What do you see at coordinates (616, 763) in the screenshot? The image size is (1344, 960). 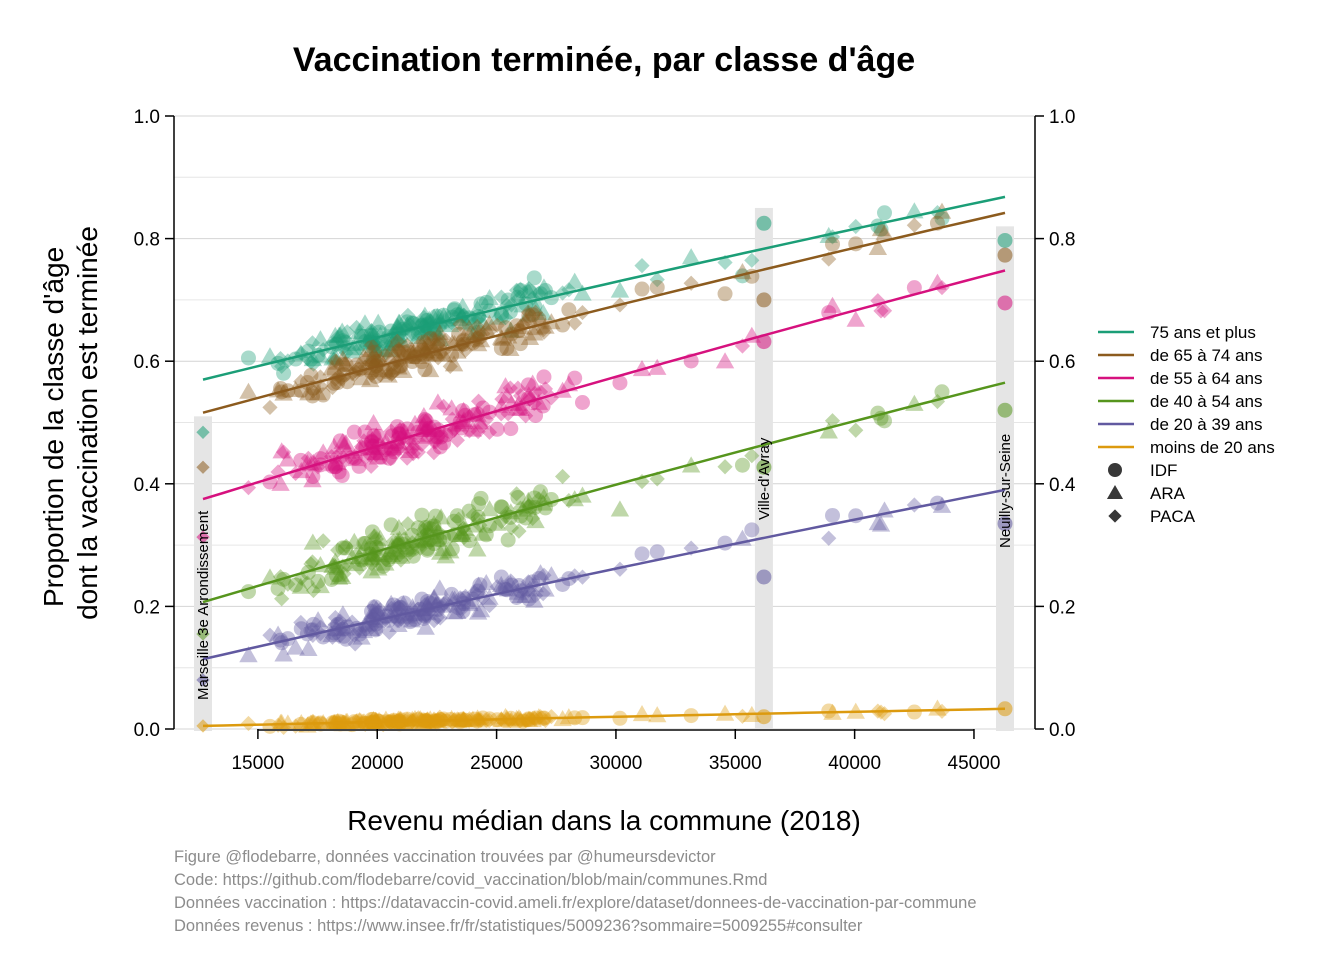 I see `x-tick-label: 30000` at bounding box center [616, 763].